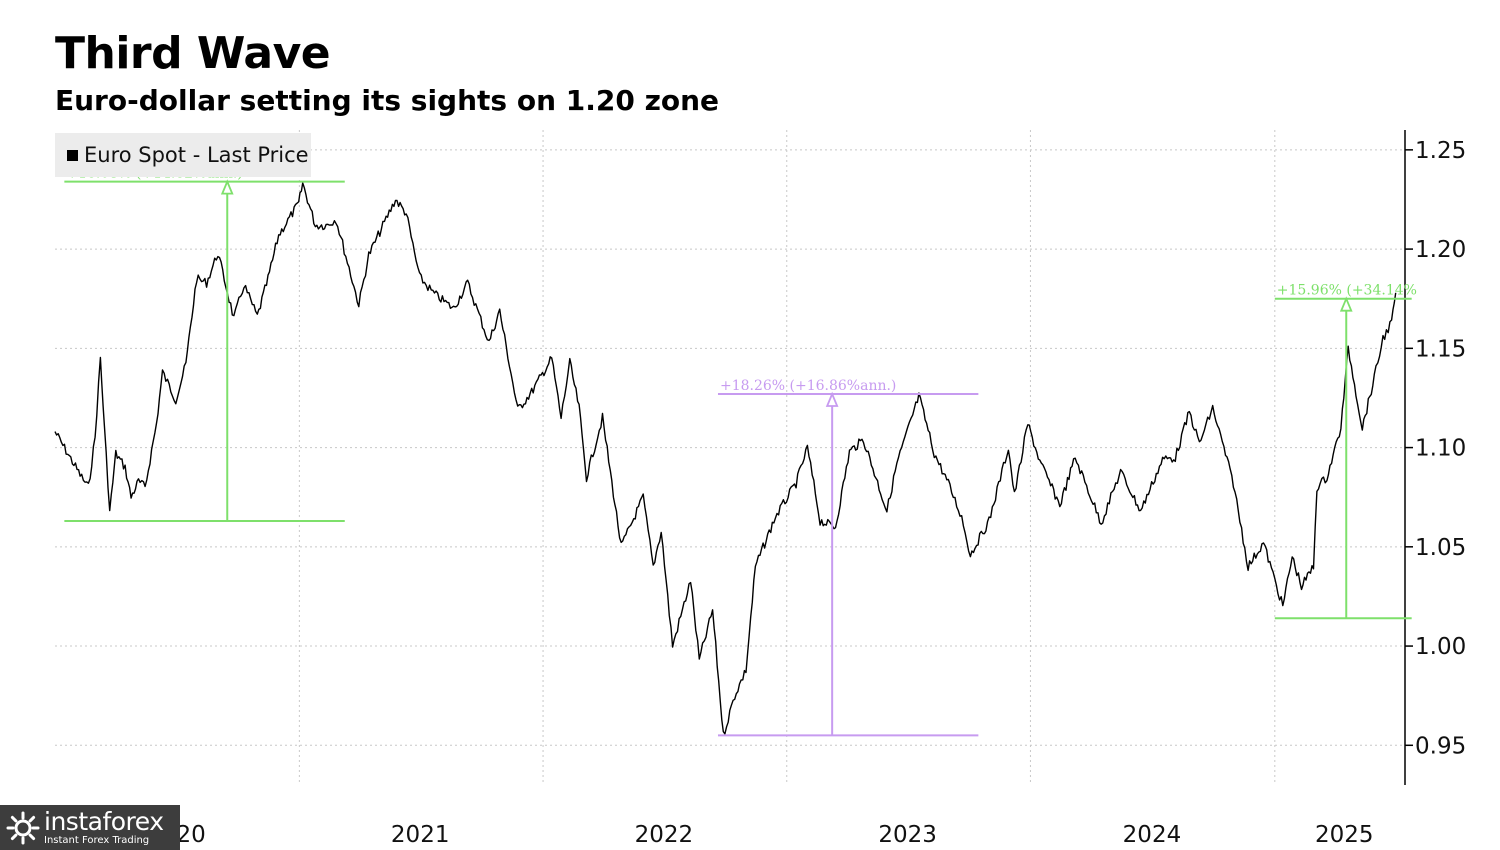  I want to click on y-tick-label: 1.00, so click(1440, 647).